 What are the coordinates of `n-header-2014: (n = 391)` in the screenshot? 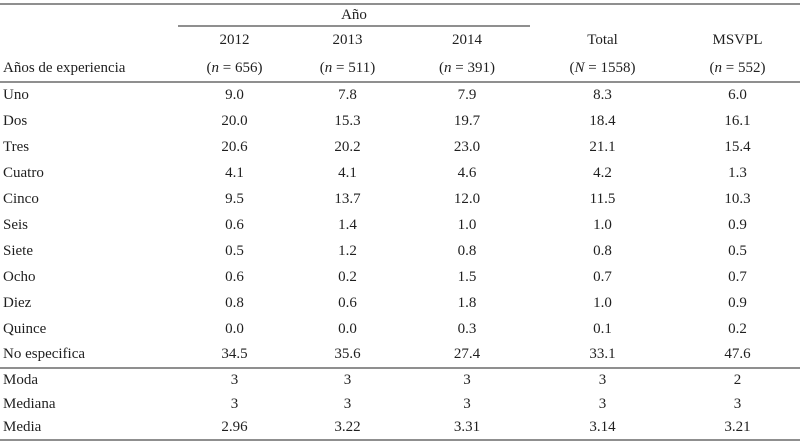 It's located at (467, 68).